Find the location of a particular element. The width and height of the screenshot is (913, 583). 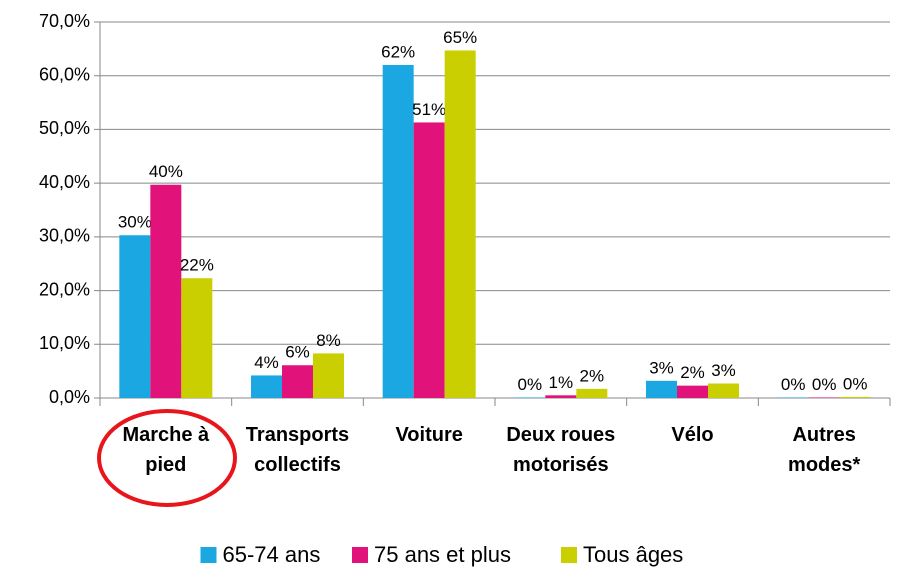

value-label: 22% is located at coordinates (197, 265).